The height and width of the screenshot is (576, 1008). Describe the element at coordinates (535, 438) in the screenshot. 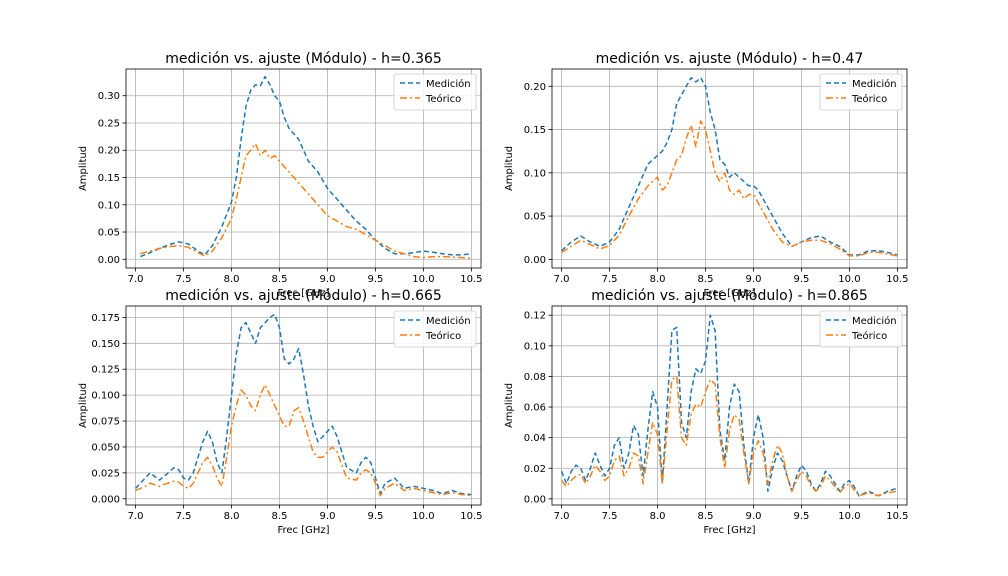

I see `y-tick-label: 0.04` at that location.